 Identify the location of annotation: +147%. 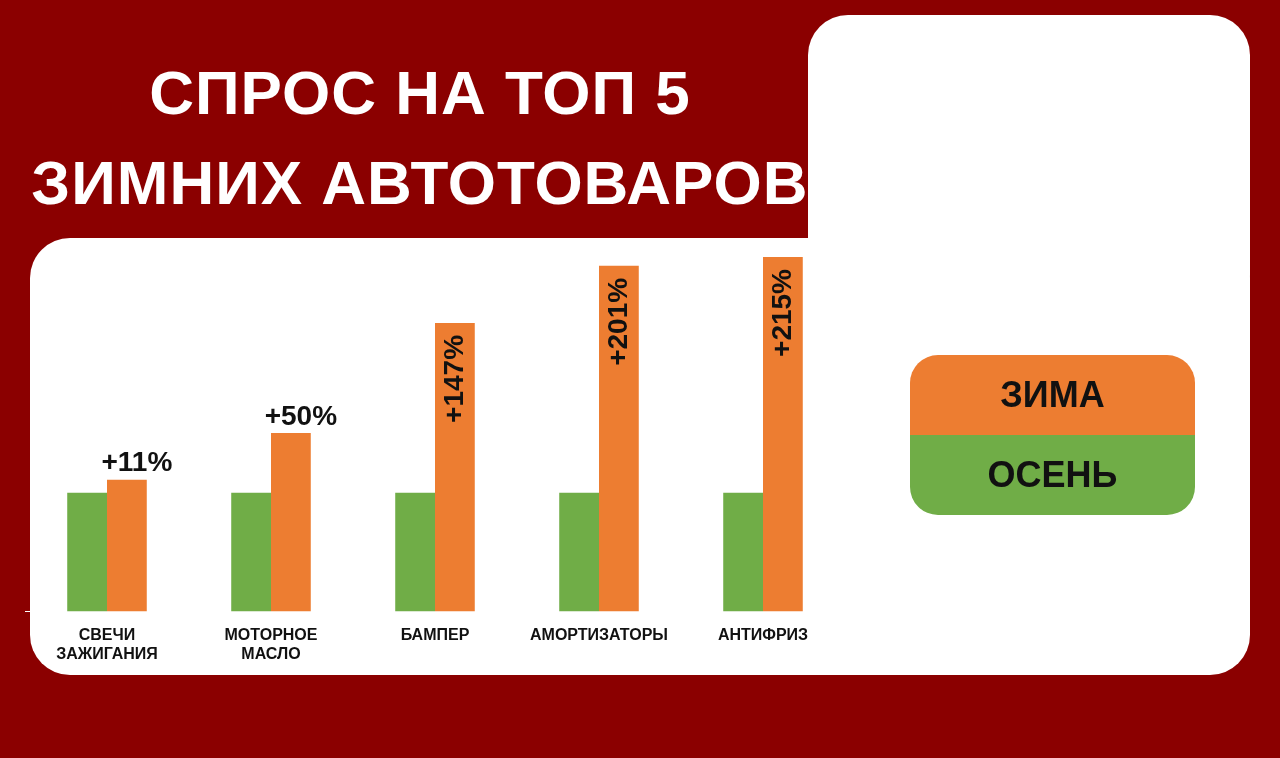
(453, 378).